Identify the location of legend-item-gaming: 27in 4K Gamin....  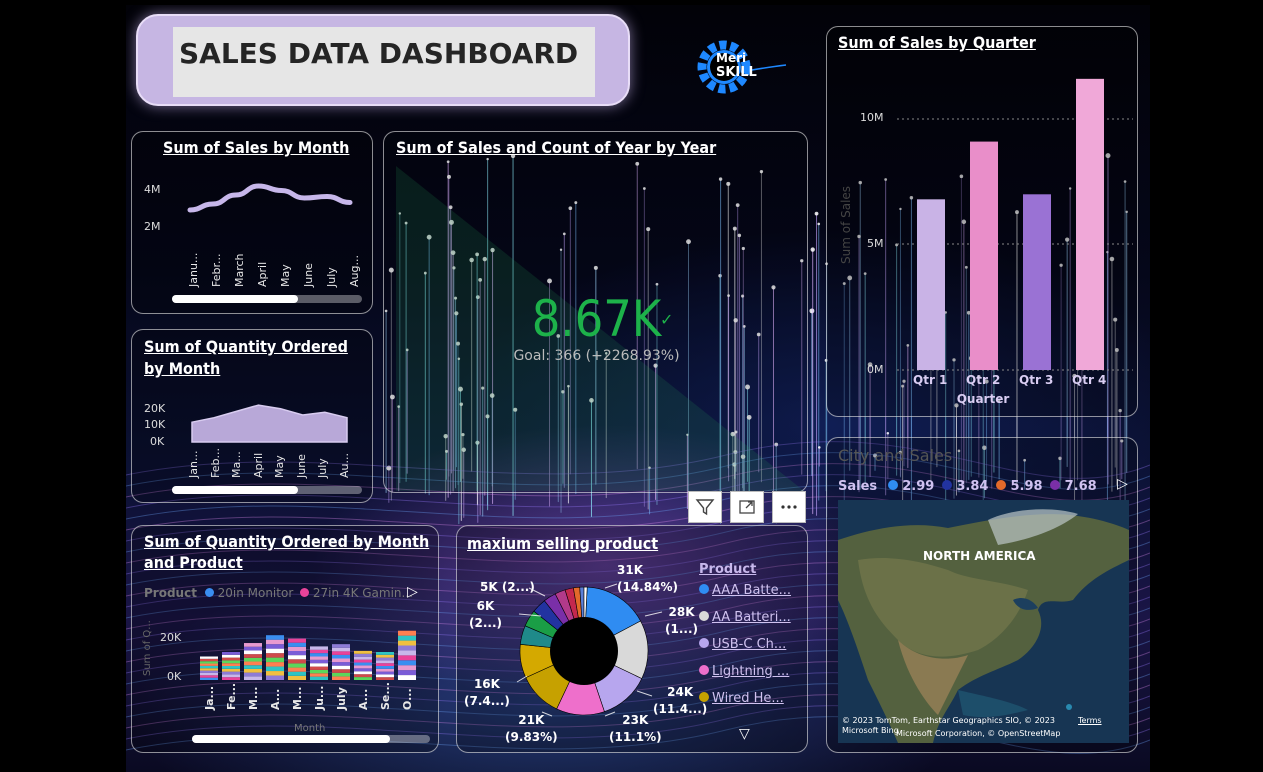
(362, 593).